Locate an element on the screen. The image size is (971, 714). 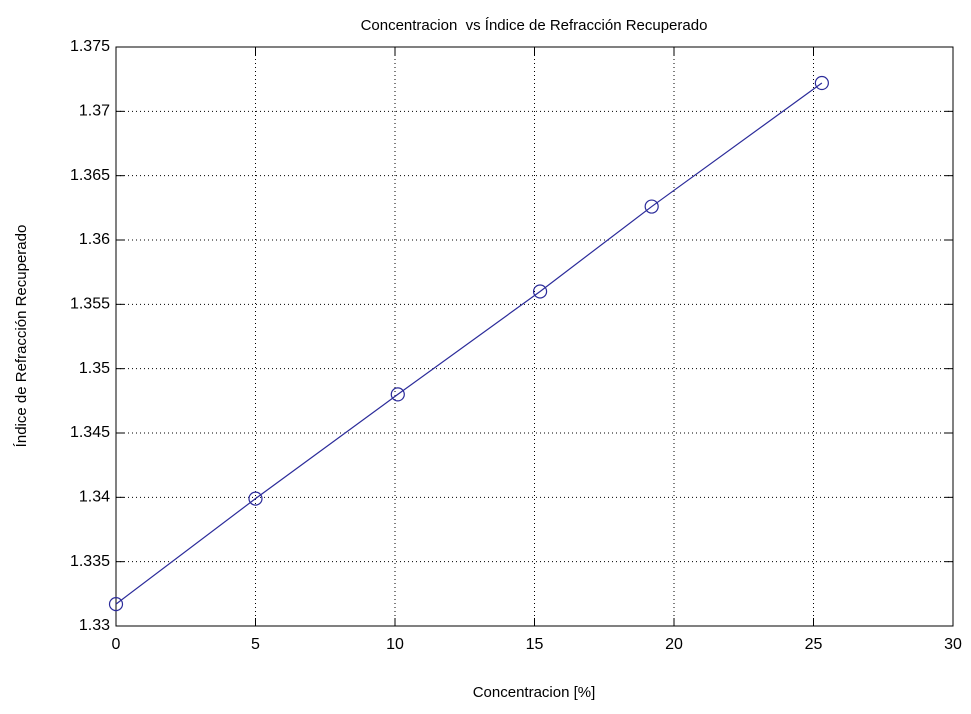
x-tick-label: 20 is located at coordinates (674, 644).